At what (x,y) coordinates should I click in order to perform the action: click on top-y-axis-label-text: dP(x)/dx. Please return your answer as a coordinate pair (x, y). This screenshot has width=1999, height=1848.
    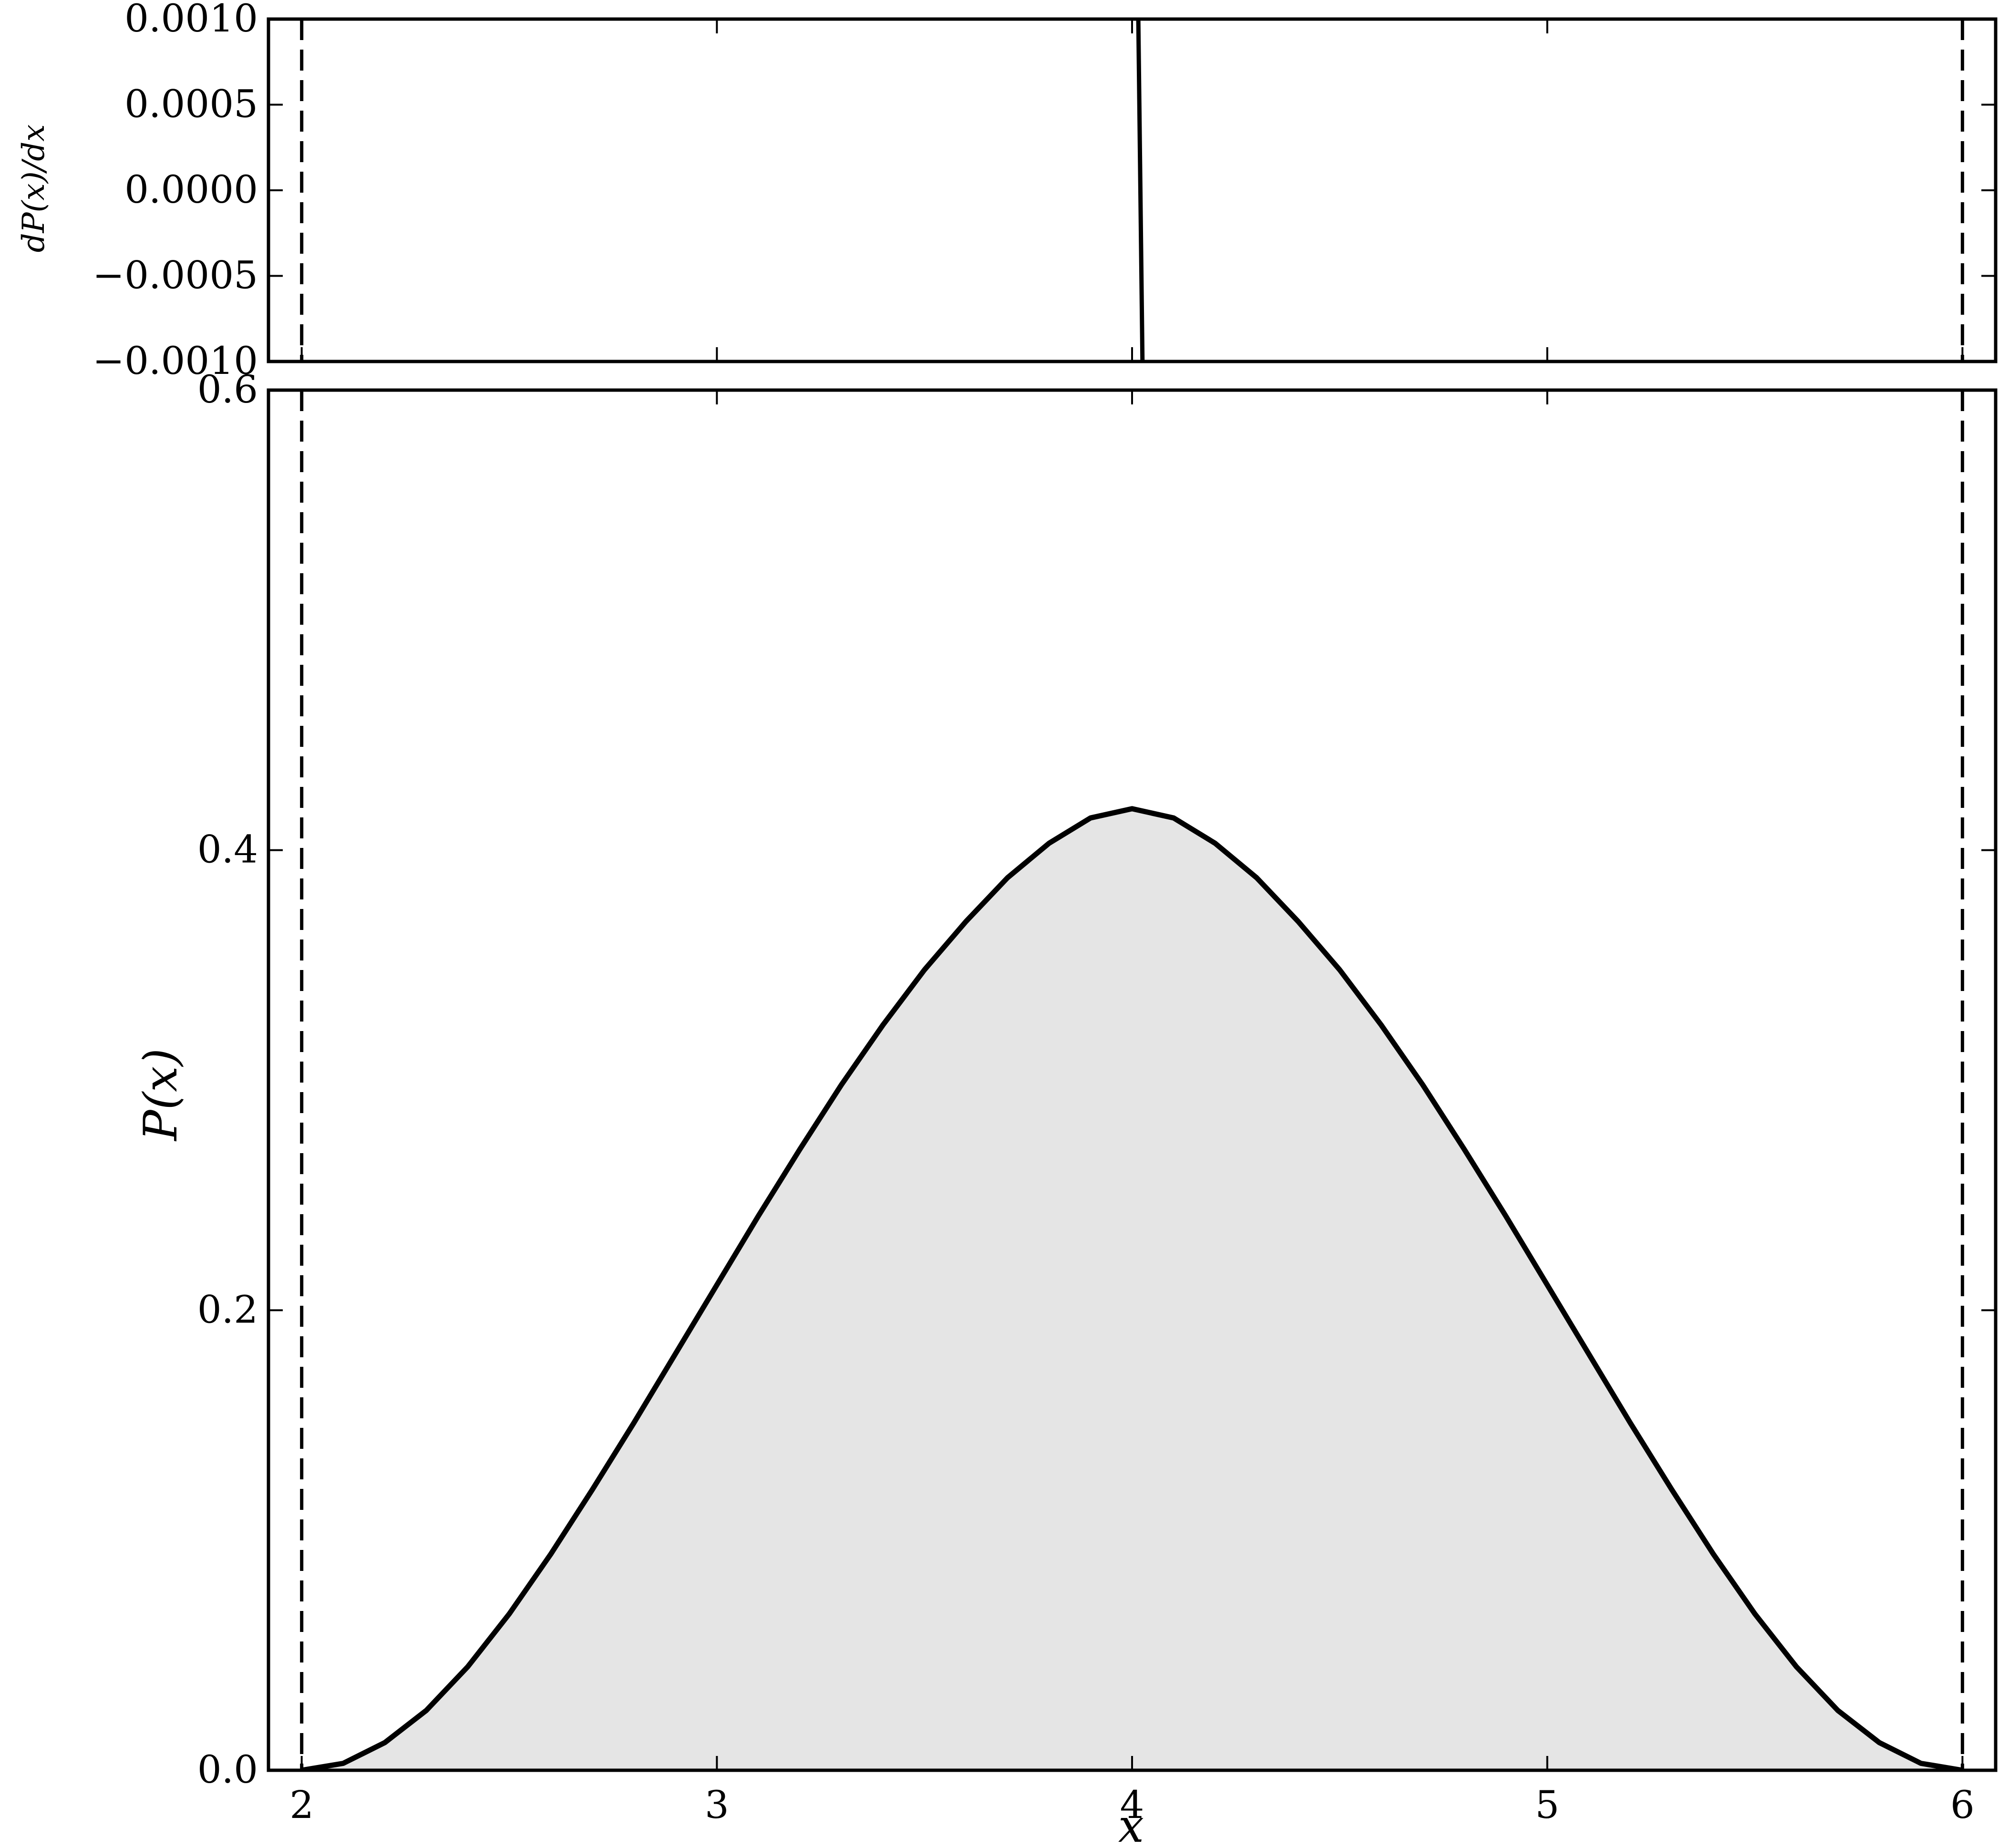
    Looking at the image, I should click on (34, 188).